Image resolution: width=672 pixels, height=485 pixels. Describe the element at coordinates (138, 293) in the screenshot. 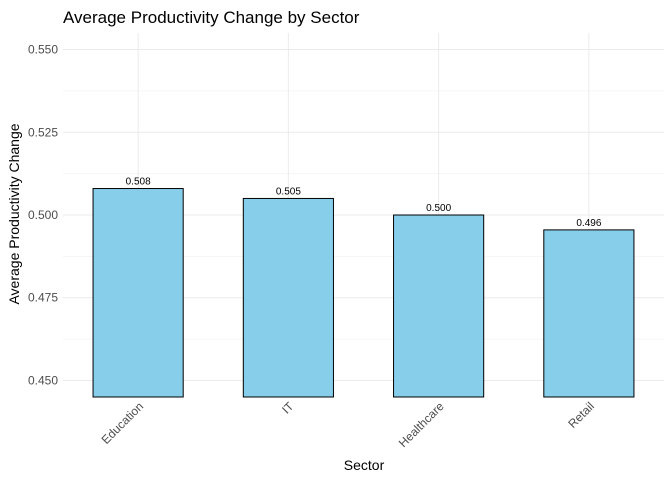

I see `bar-education` at that location.